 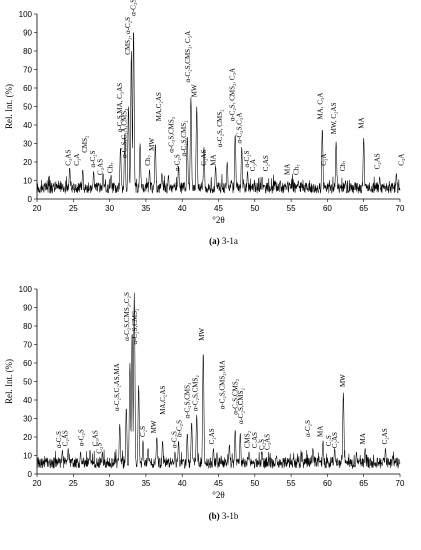 What do you see at coordinates (229, 516) in the screenshot?
I see `caption-text: 3-1b` at bounding box center [229, 516].